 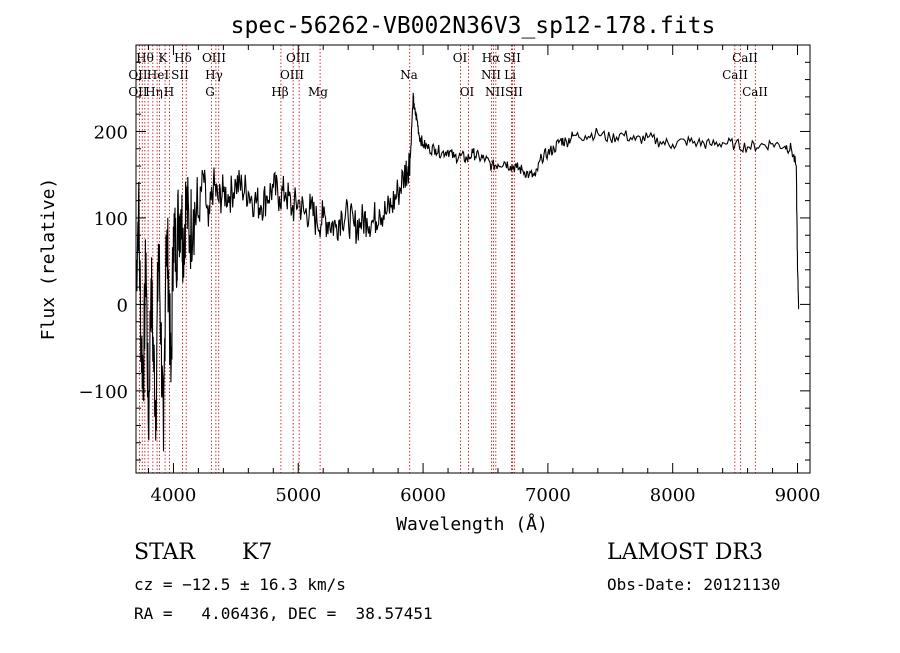 What do you see at coordinates (467, 92) in the screenshot?
I see `label-oi-2: OI` at bounding box center [467, 92].